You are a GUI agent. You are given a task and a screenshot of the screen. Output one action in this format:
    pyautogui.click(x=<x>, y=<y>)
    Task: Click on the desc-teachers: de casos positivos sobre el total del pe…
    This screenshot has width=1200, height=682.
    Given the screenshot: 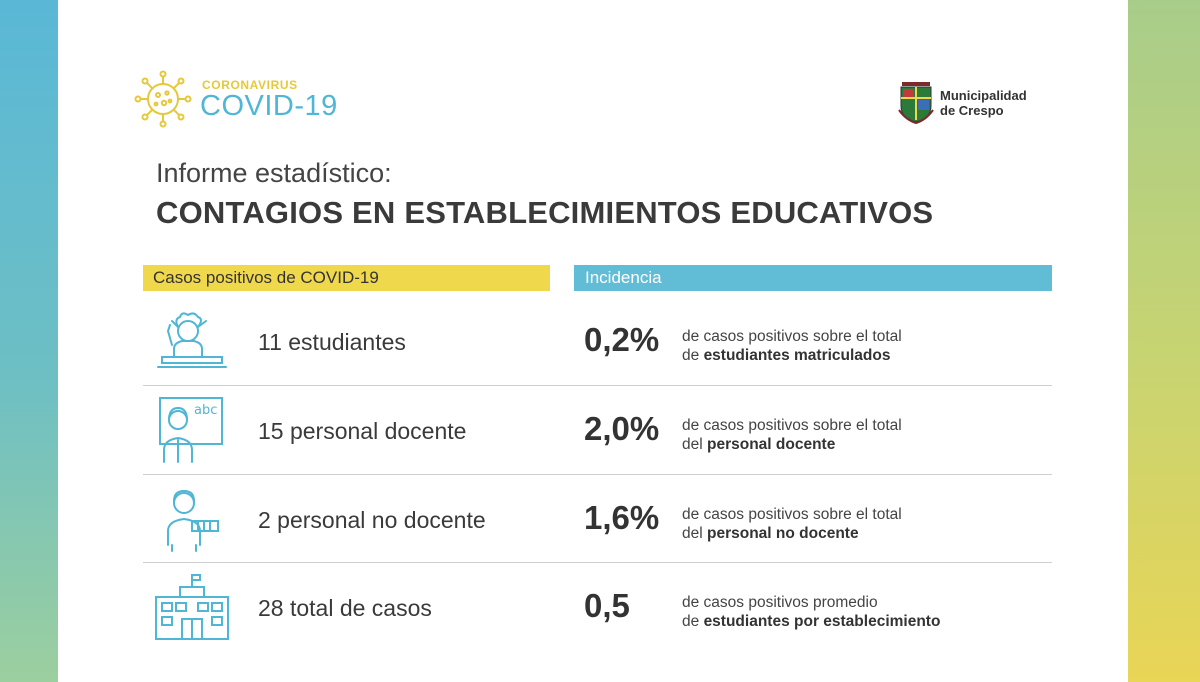 What is the action you would take?
    pyautogui.click(x=792, y=435)
    